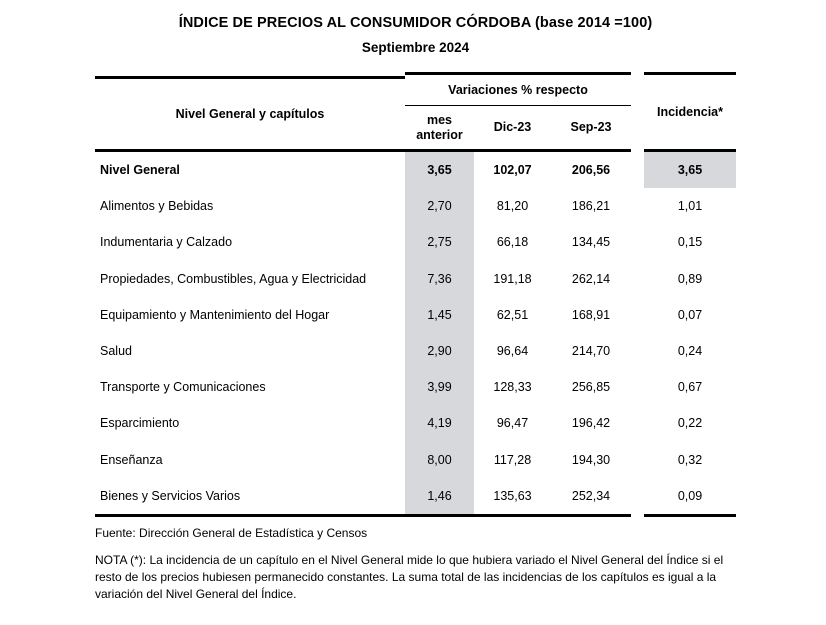 Image resolution: width=826 pixels, height=625 pixels. I want to click on cell-incidencia: 0,32, so click(690, 459).